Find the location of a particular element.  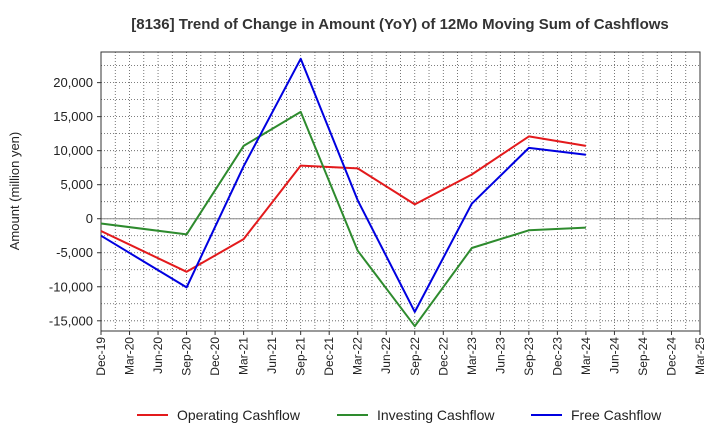

x-tick-label: Mar-23 is located at coordinates (472, 356).